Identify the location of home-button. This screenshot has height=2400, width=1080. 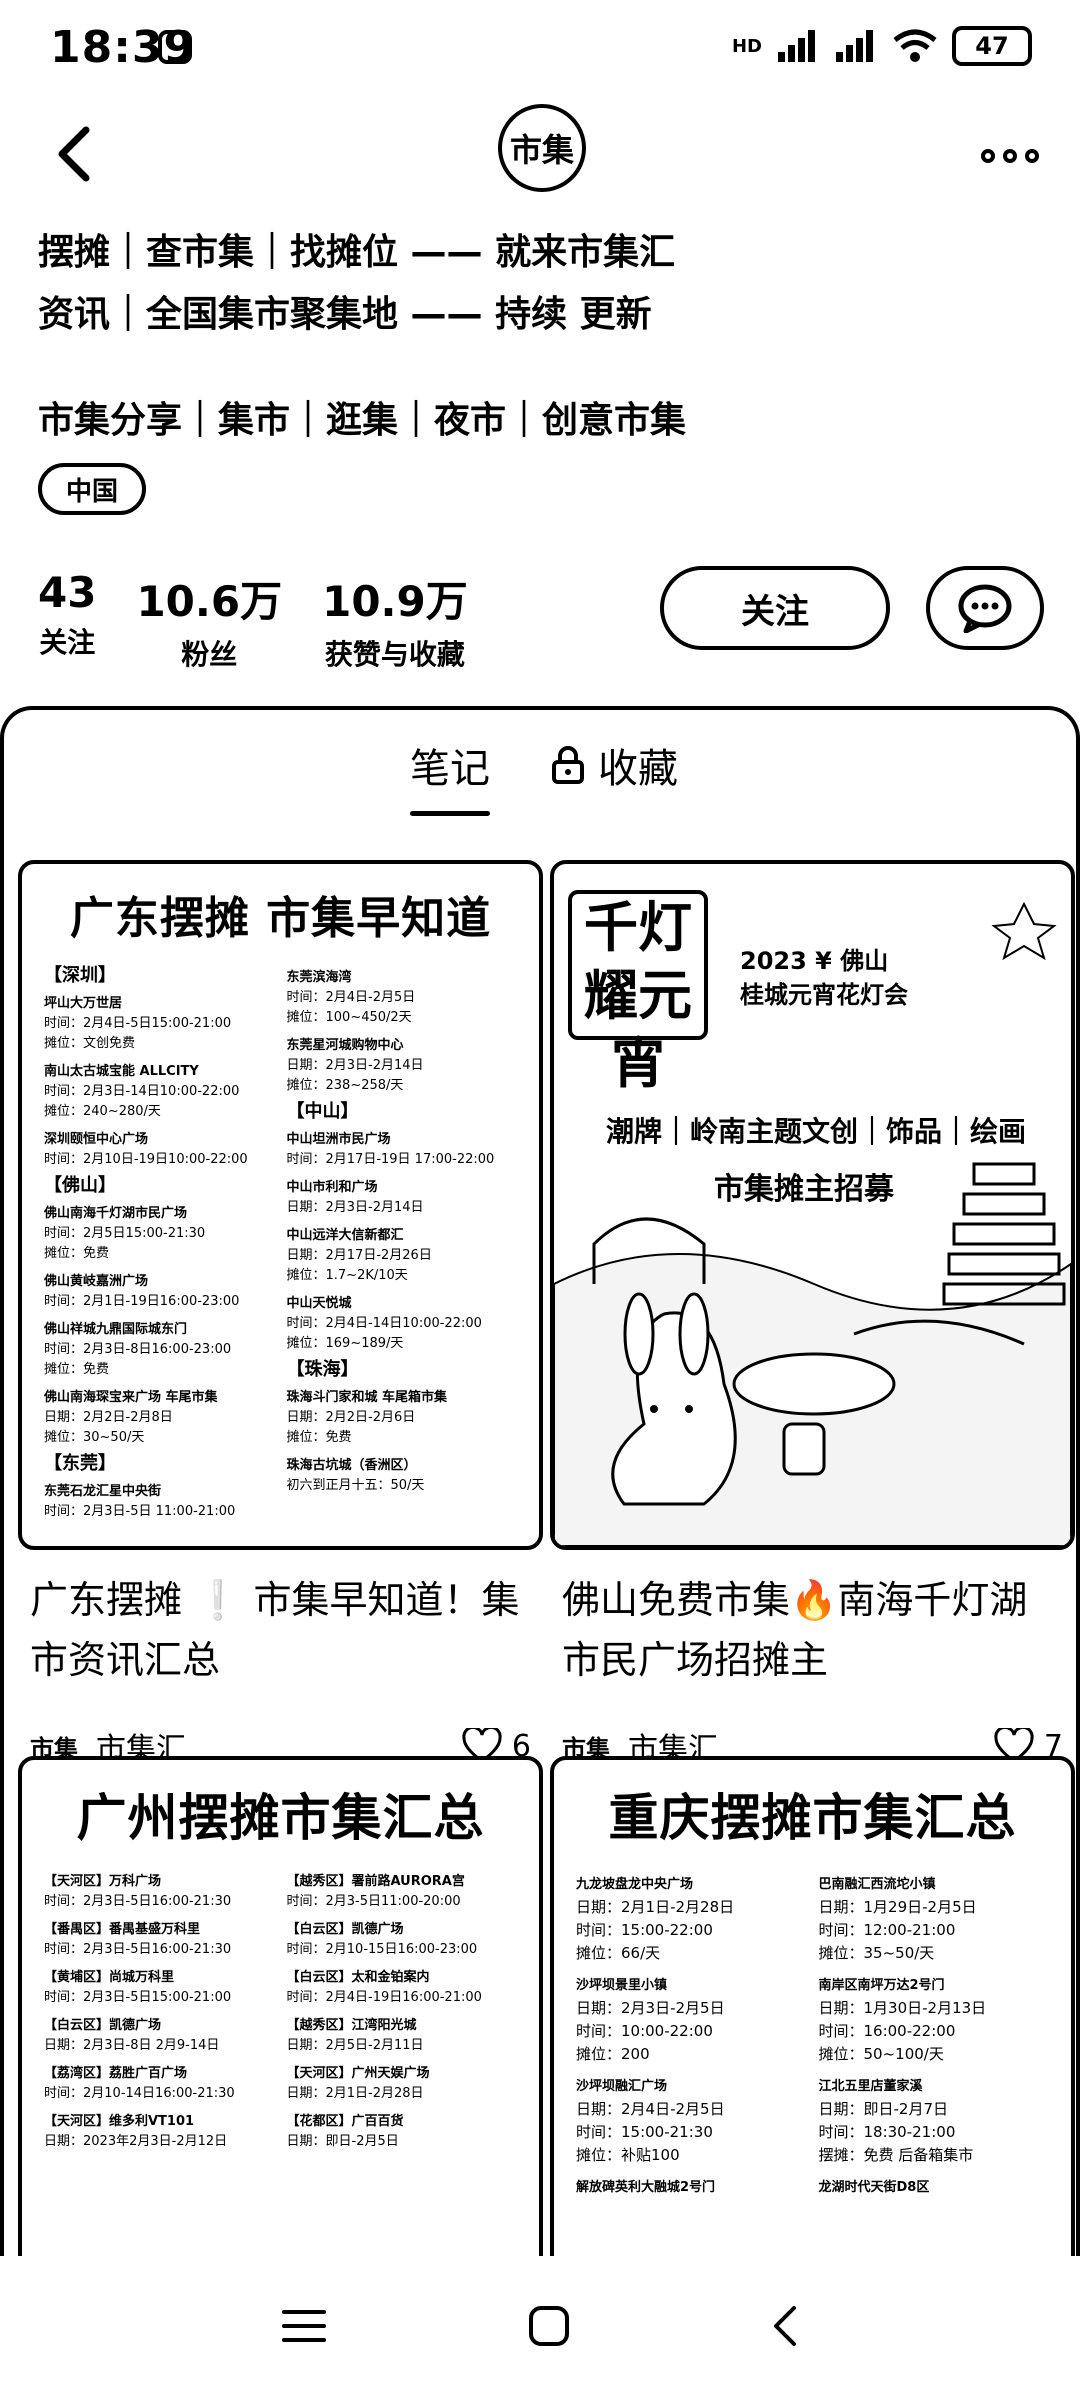
(549, 2328).